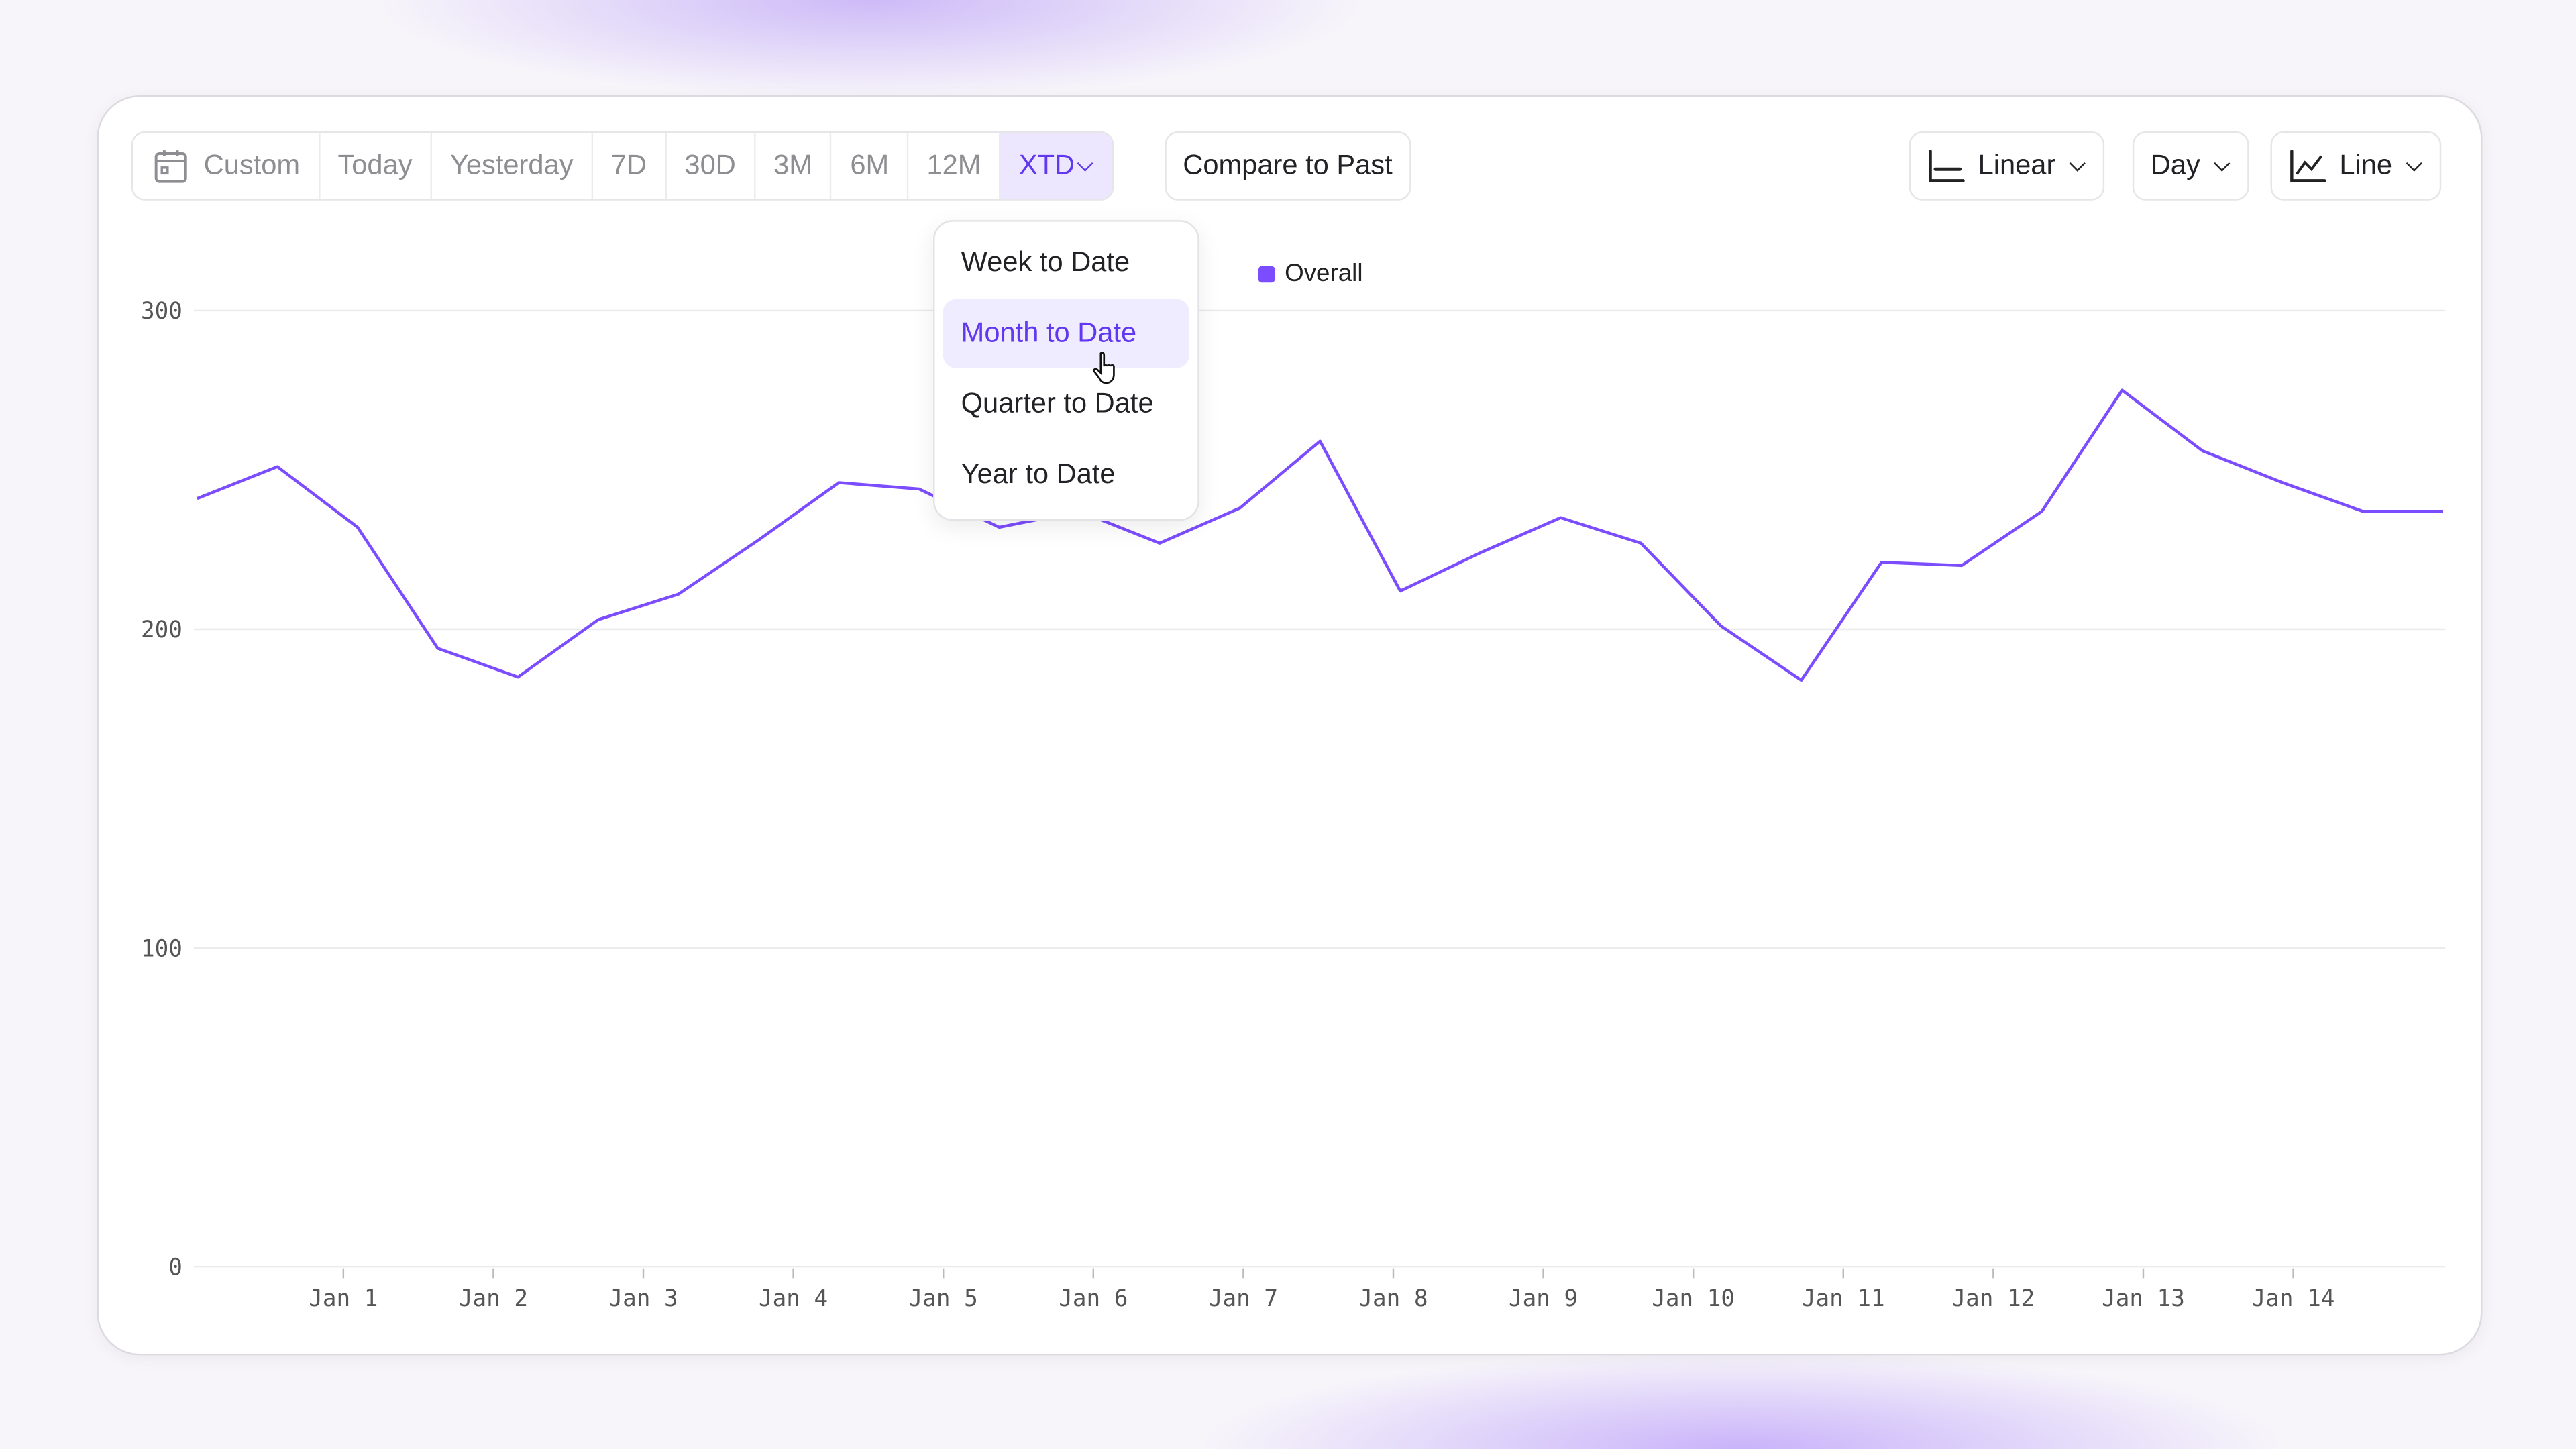 This screenshot has height=1449, width=2576. Describe the element at coordinates (1393, 1298) in the screenshot. I see `x-tick-label: Jan 8` at that location.